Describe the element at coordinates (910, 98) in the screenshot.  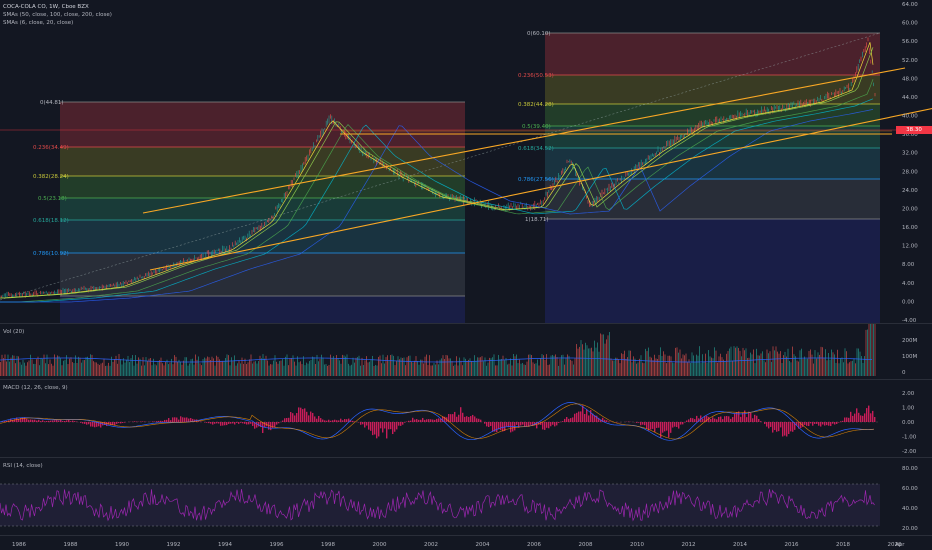
I see `price-tick: 44.00` at that location.